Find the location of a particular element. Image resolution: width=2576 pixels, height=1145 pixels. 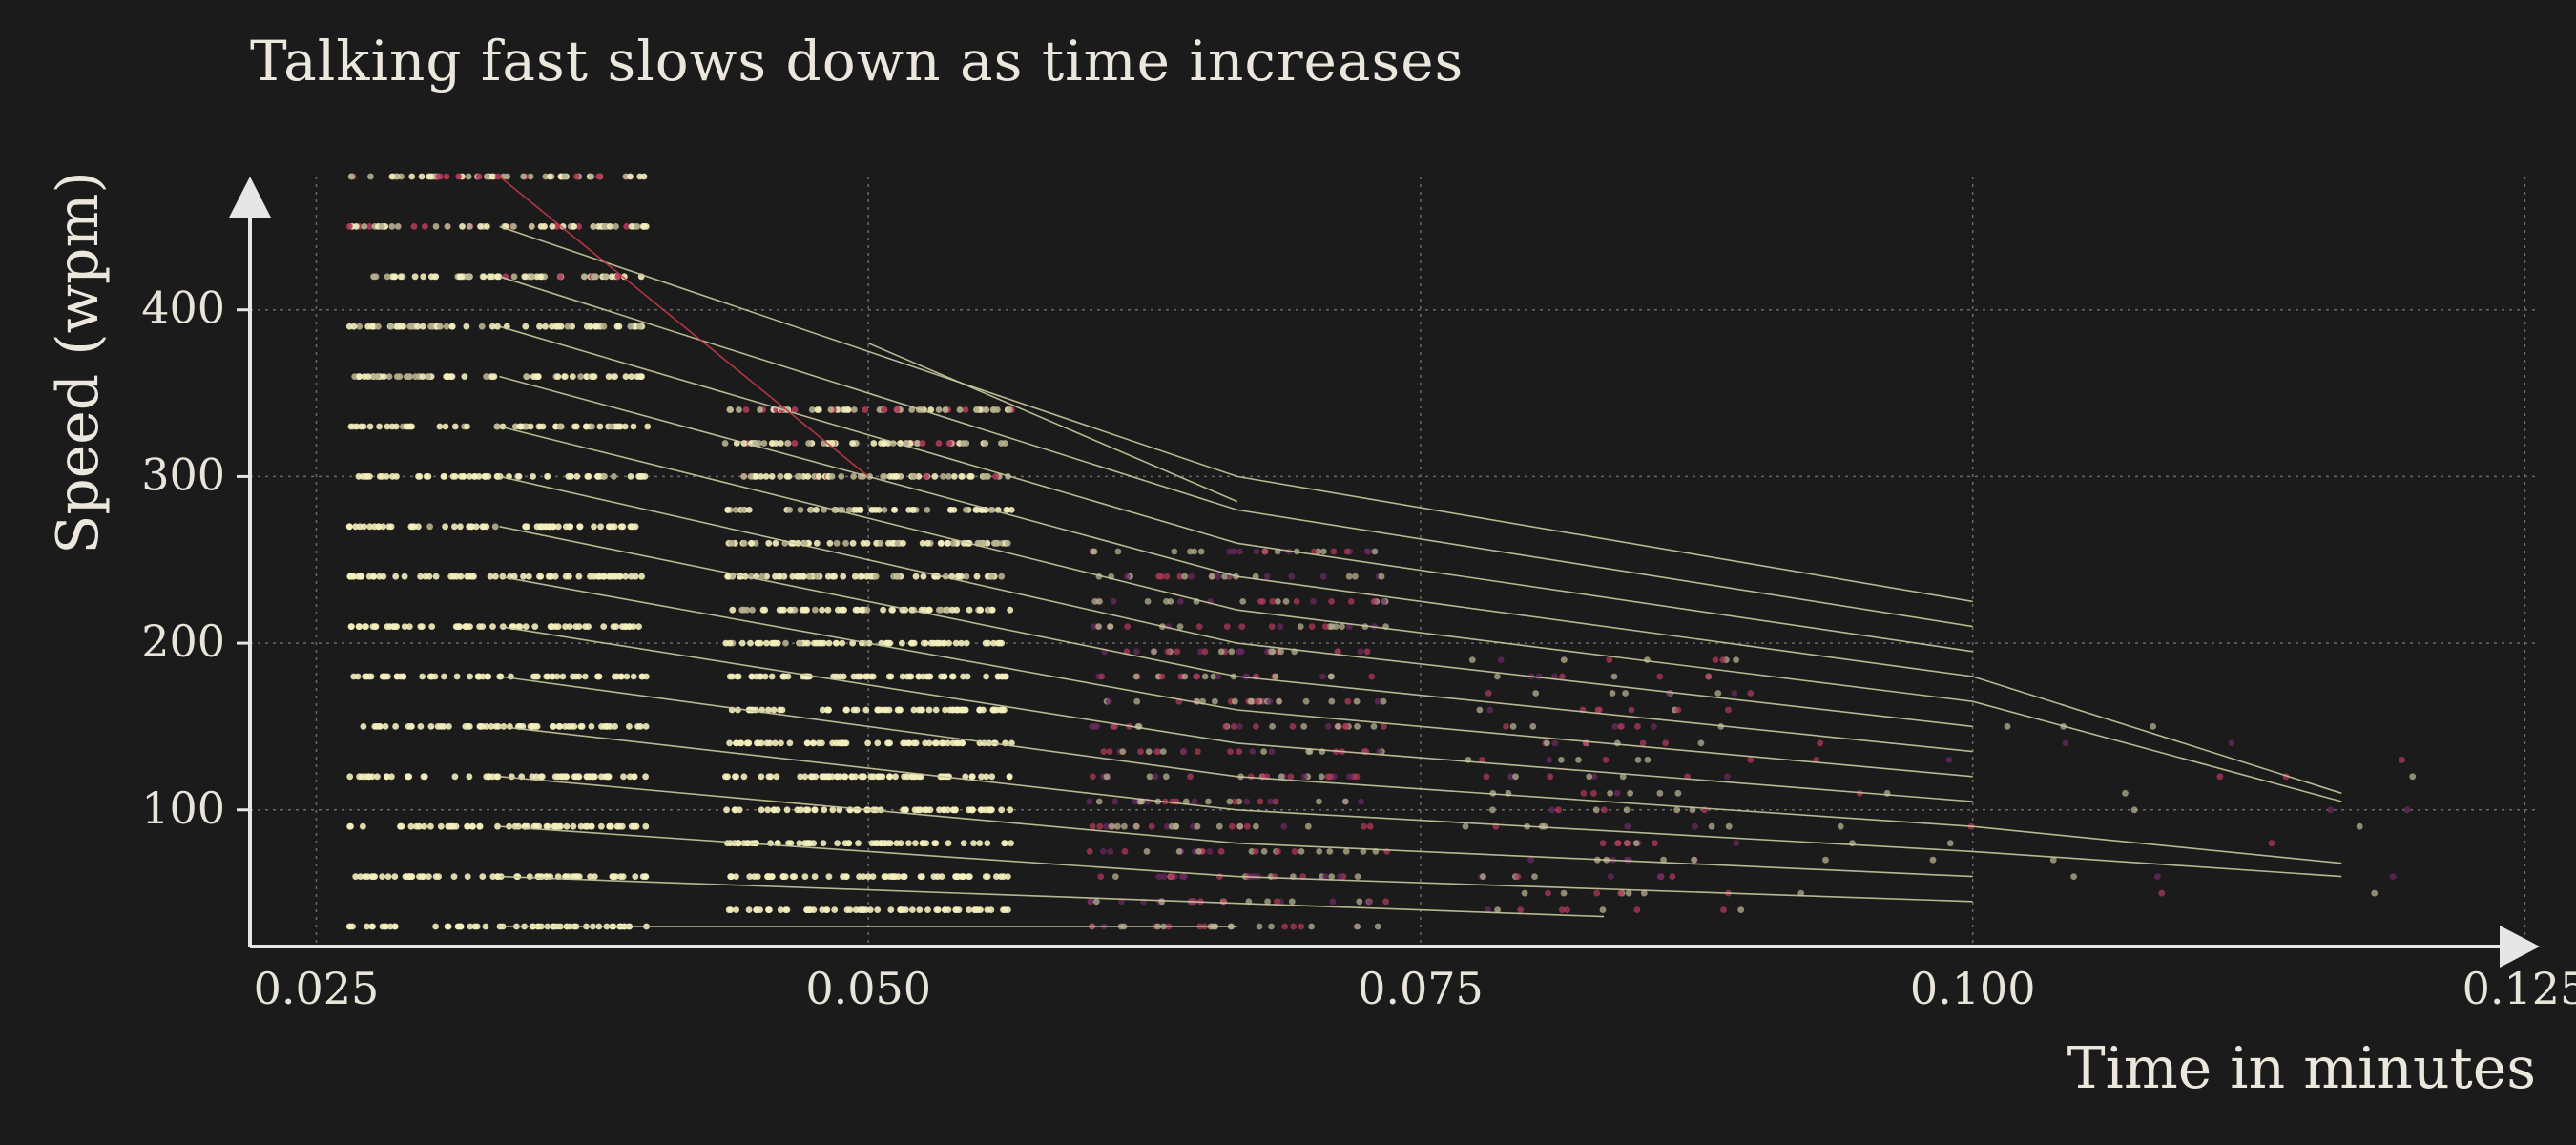

y-tick-label: 400 is located at coordinates (183, 308).